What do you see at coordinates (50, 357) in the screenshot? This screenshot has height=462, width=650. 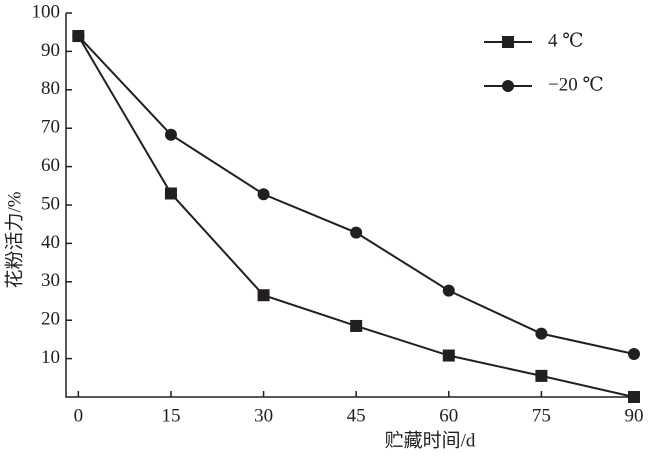 I see `y-tick-label: 10` at bounding box center [50, 357].